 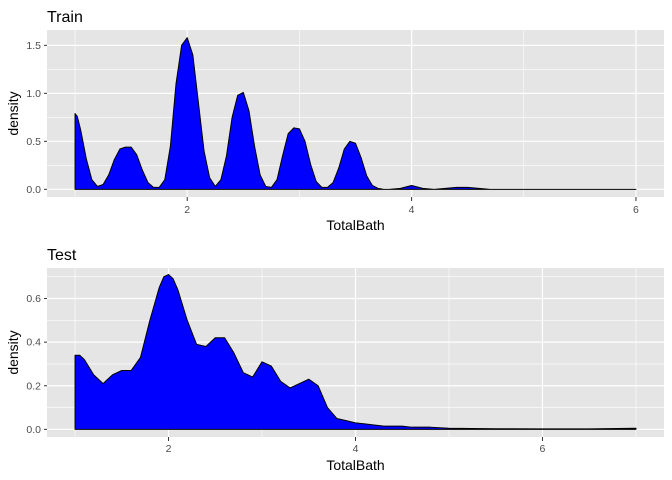 What do you see at coordinates (33, 343) in the screenshot?
I see `y-tick-label: 0.4` at bounding box center [33, 343].